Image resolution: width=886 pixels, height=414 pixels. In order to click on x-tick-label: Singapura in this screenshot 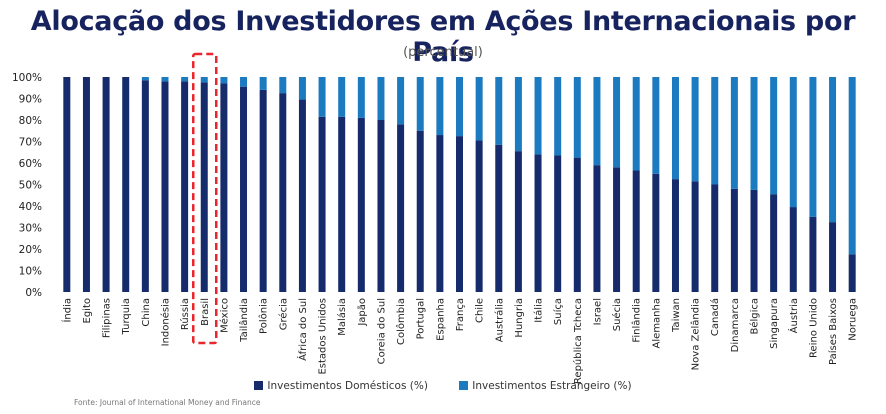, I will do `click(774, 323)`.